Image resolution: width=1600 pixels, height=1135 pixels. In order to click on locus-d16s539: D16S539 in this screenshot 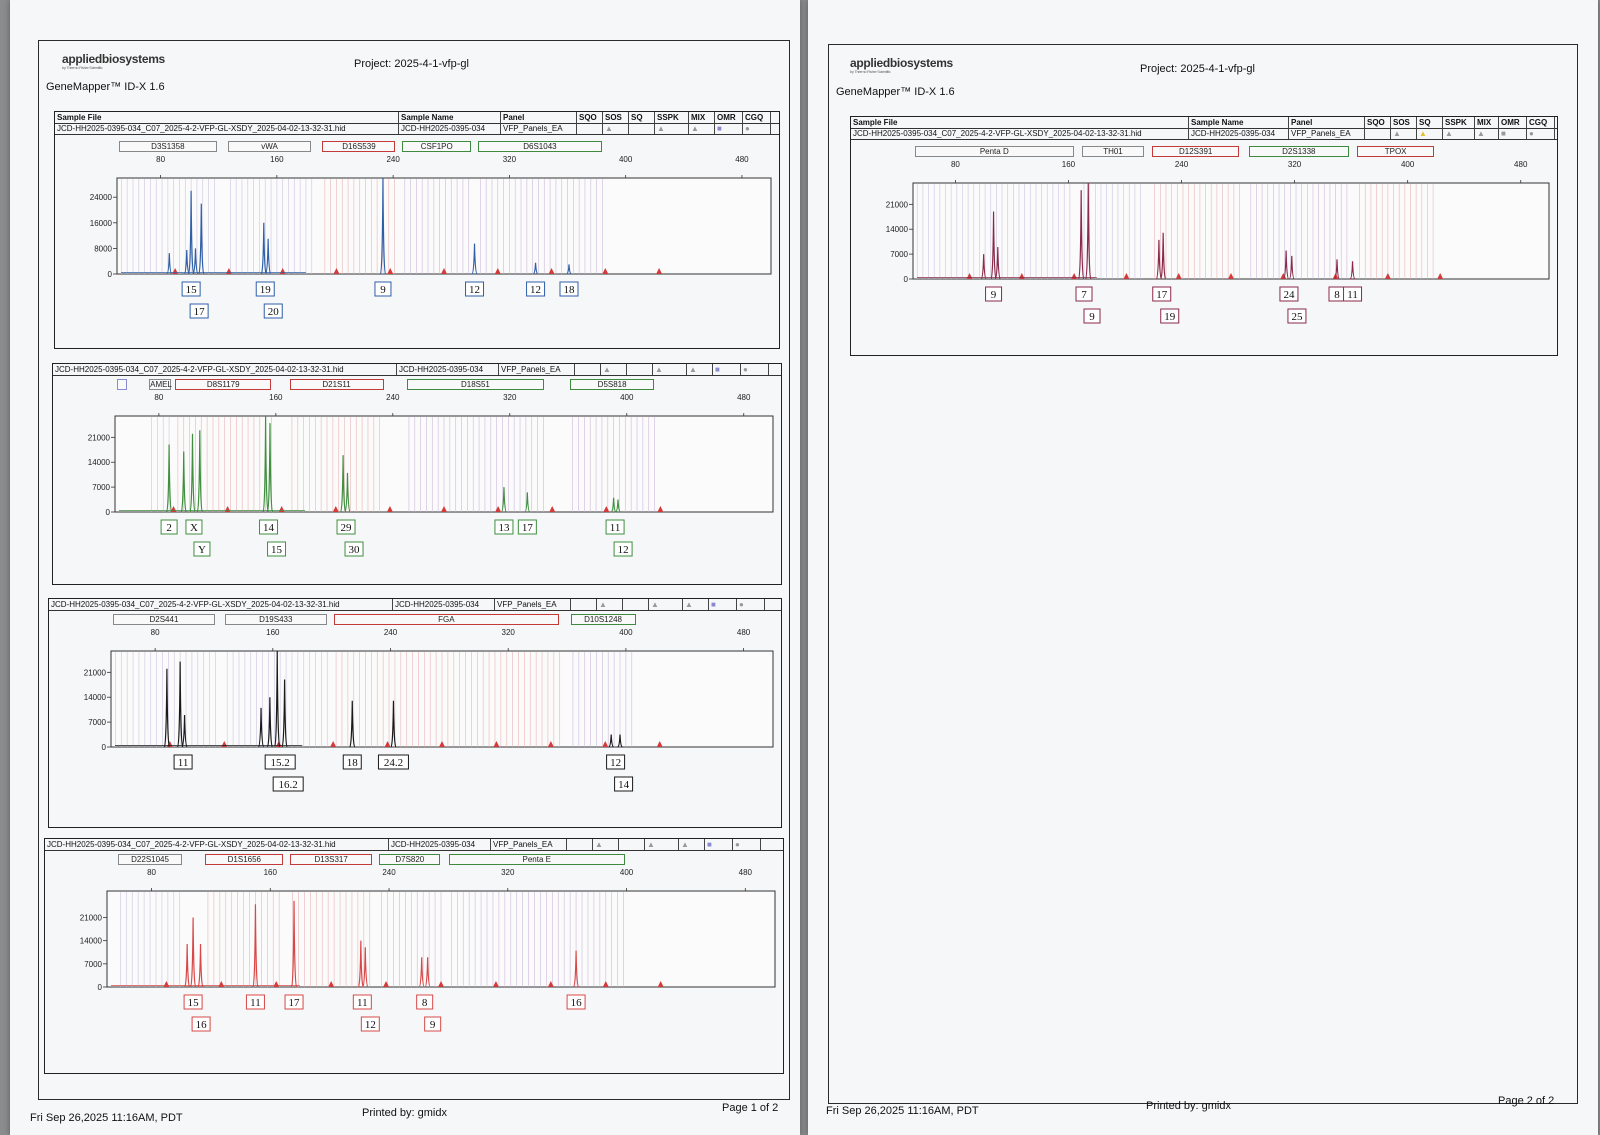, I will do `click(359, 146)`.